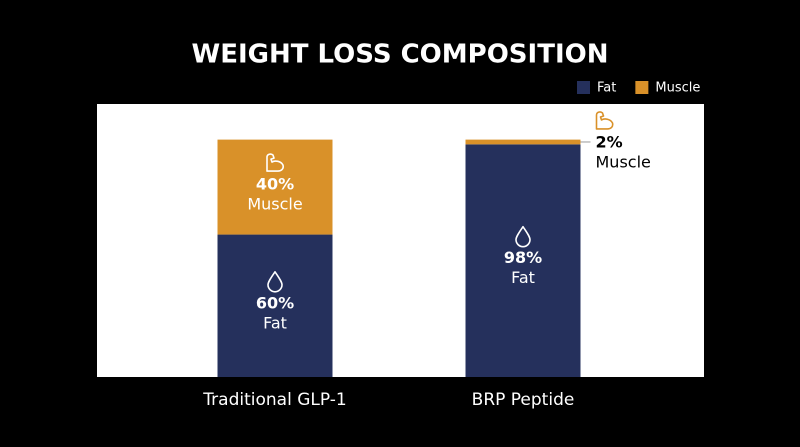 The height and width of the screenshot is (447, 800). Describe the element at coordinates (609, 141) in the screenshot. I see `value-label: 2%` at that location.